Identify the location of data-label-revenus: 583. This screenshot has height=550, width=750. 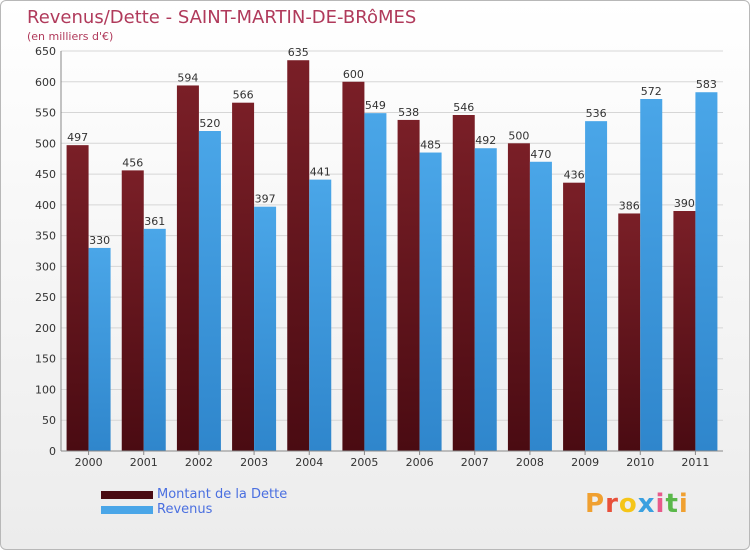
(706, 84).